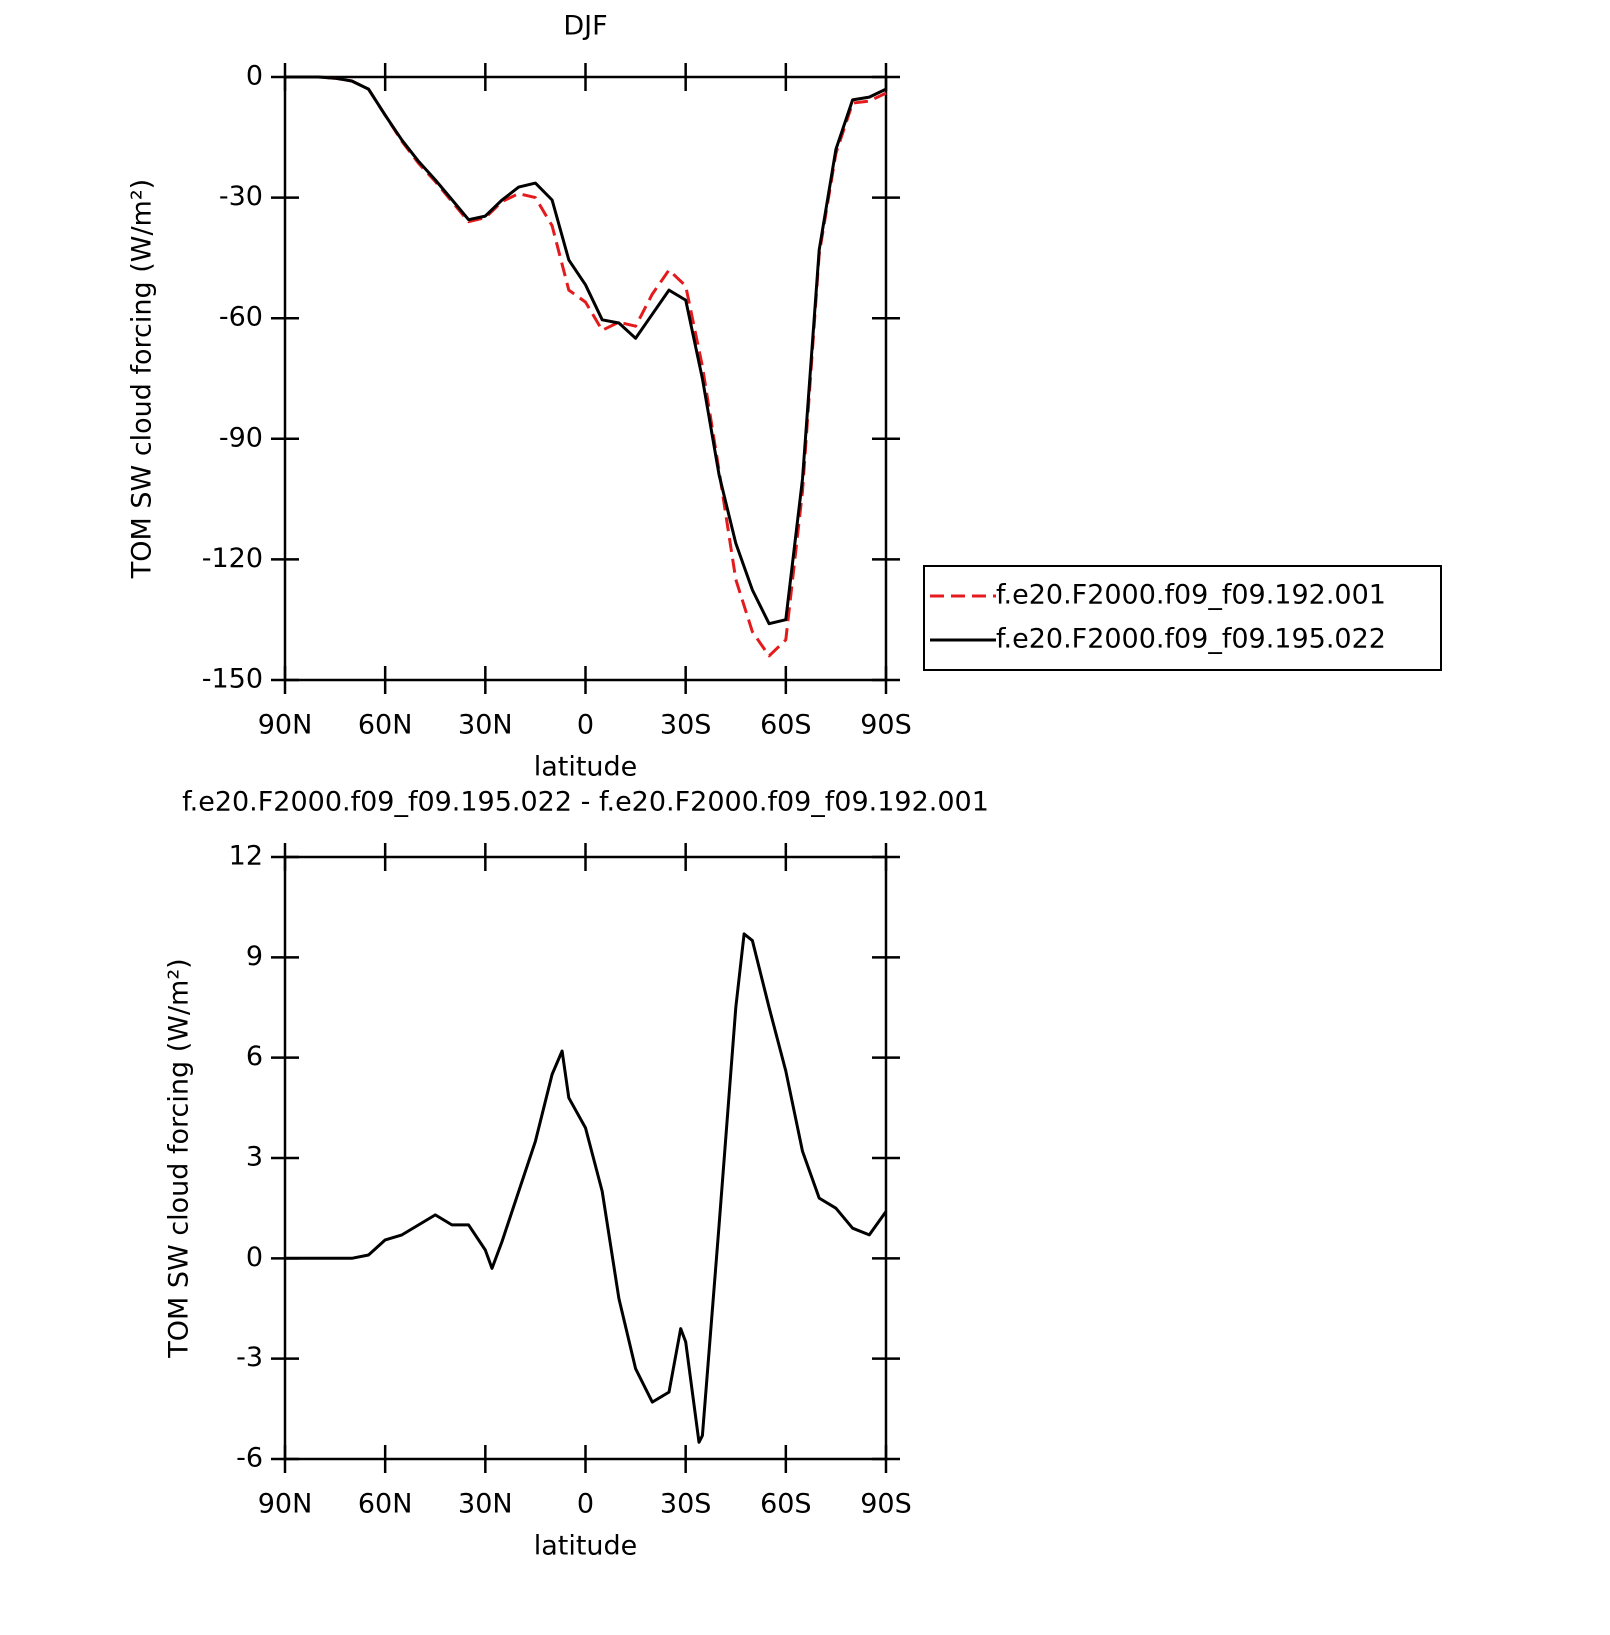 The image size is (1610, 1635). What do you see at coordinates (1182, 618) in the screenshot?
I see `legend-box` at bounding box center [1182, 618].